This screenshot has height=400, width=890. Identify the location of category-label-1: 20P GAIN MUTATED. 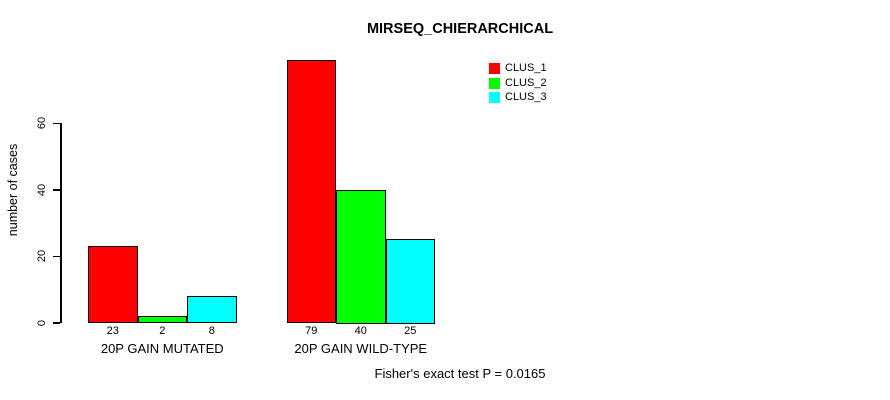
(162, 348).